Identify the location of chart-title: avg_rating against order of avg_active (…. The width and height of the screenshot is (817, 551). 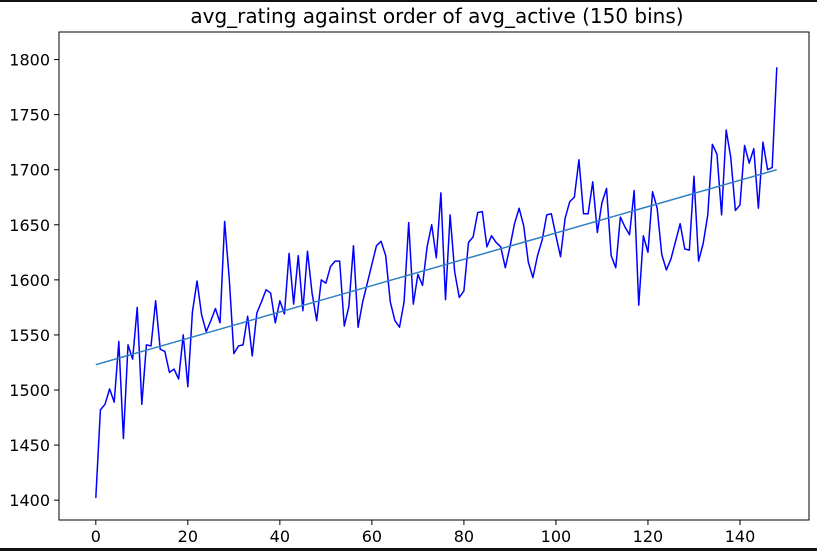
(437, 16).